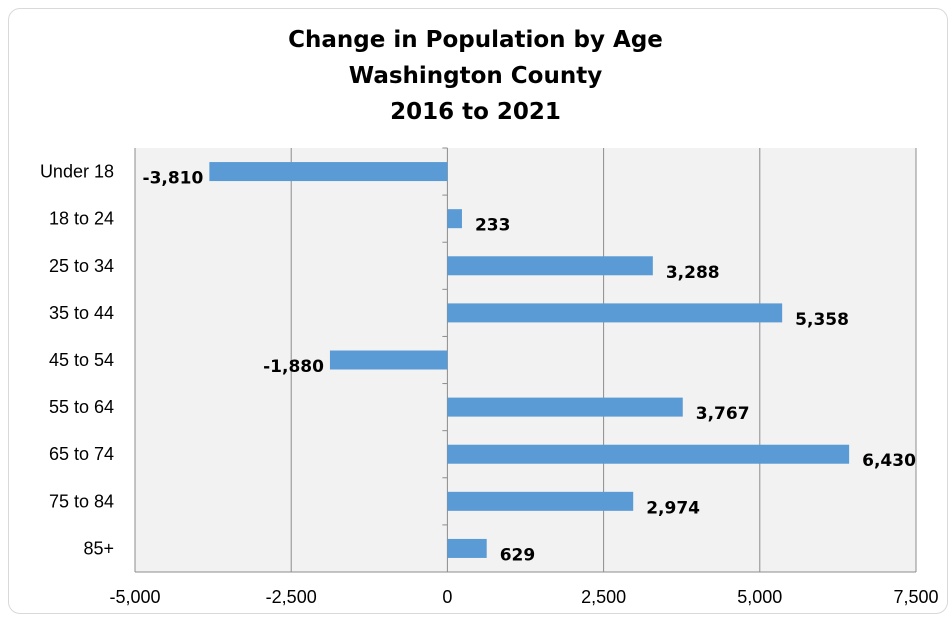 This screenshot has width=951, height=621. What do you see at coordinates (889, 461) in the screenshot?
I see `data-label-6: 6,430` at bounding box center [889, 461].